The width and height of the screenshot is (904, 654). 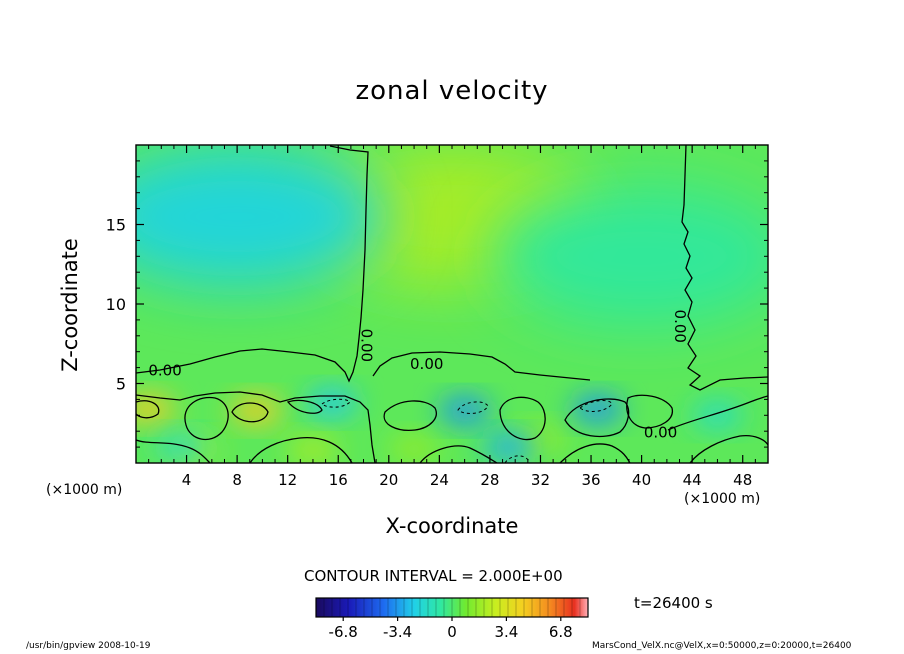 What do you see at coordinates (506, 632) in the screenshot?
I see `colorbar-tick-label: 3.4` at bounding box center [506, 632].